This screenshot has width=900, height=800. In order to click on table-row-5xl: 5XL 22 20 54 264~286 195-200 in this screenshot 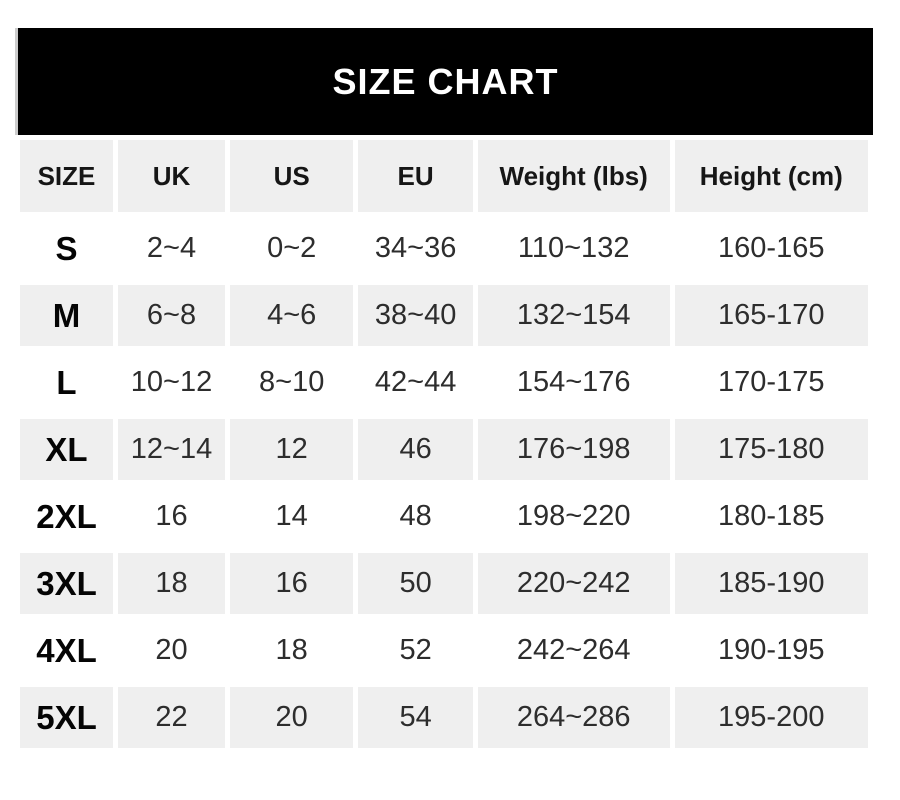, I will do `click(444, 717)`.